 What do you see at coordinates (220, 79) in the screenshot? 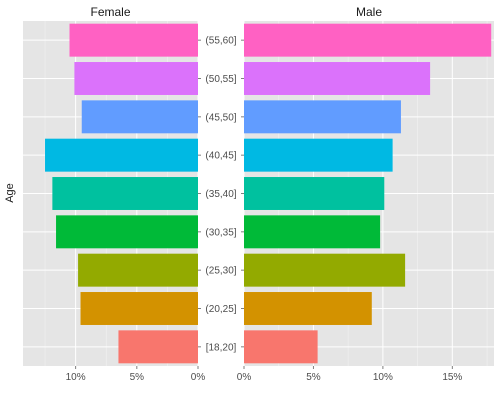
I see `age-category-label: (50,55]` at bounding box center [220, 79].